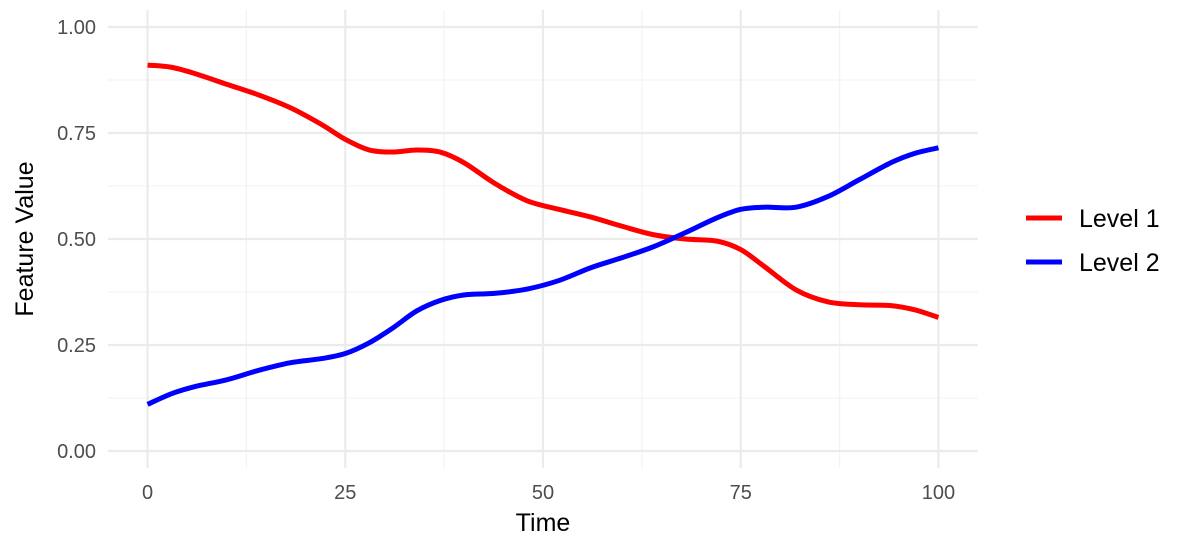 Image resolution: width=1192 pixels, height=540 pixels. I want to click on x-tick-label: 100, so click(938, 493).